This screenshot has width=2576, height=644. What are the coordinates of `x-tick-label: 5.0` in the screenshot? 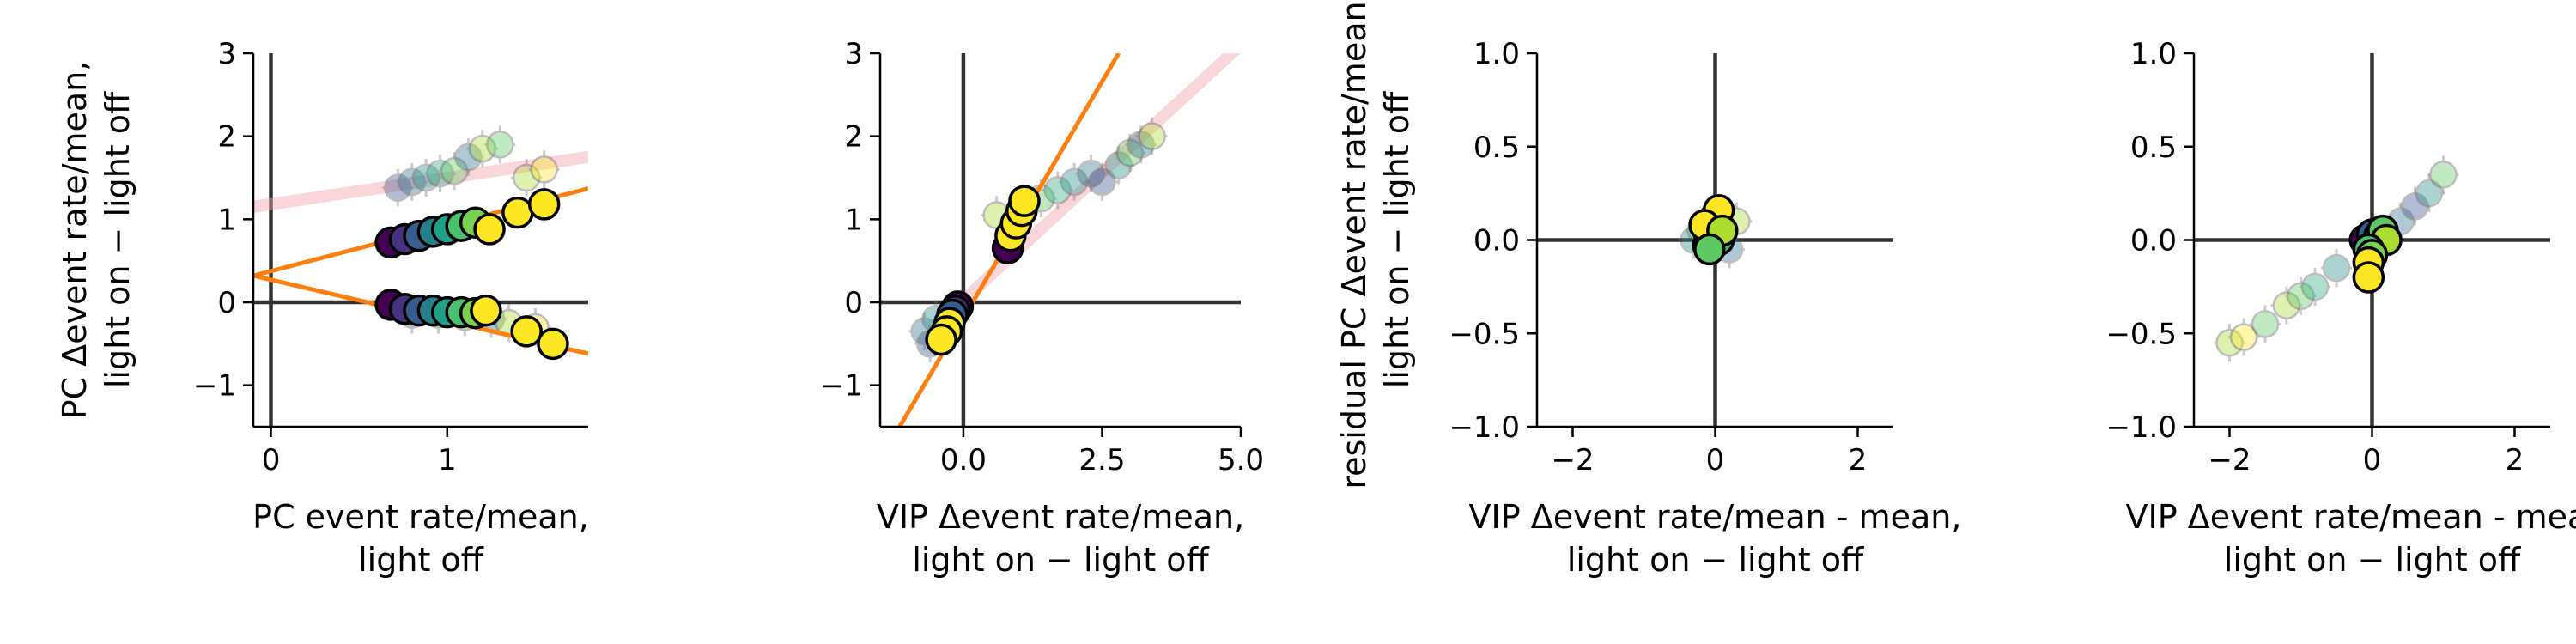 It's located at (1241, 460).